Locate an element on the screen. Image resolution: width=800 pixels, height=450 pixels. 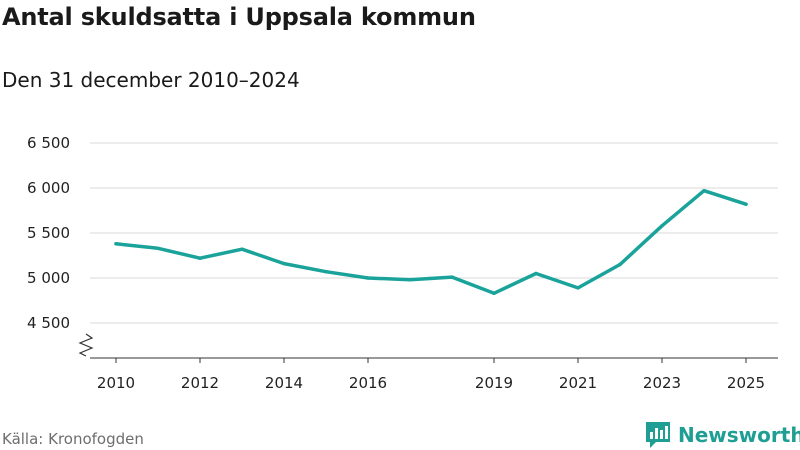
newsworthy-logo-icon is located at coordinates (658, 435).